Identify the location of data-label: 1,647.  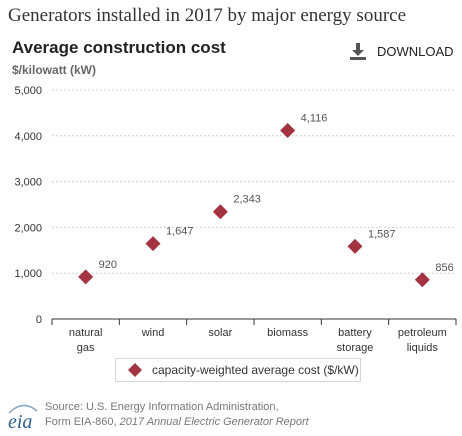
(180, 232).